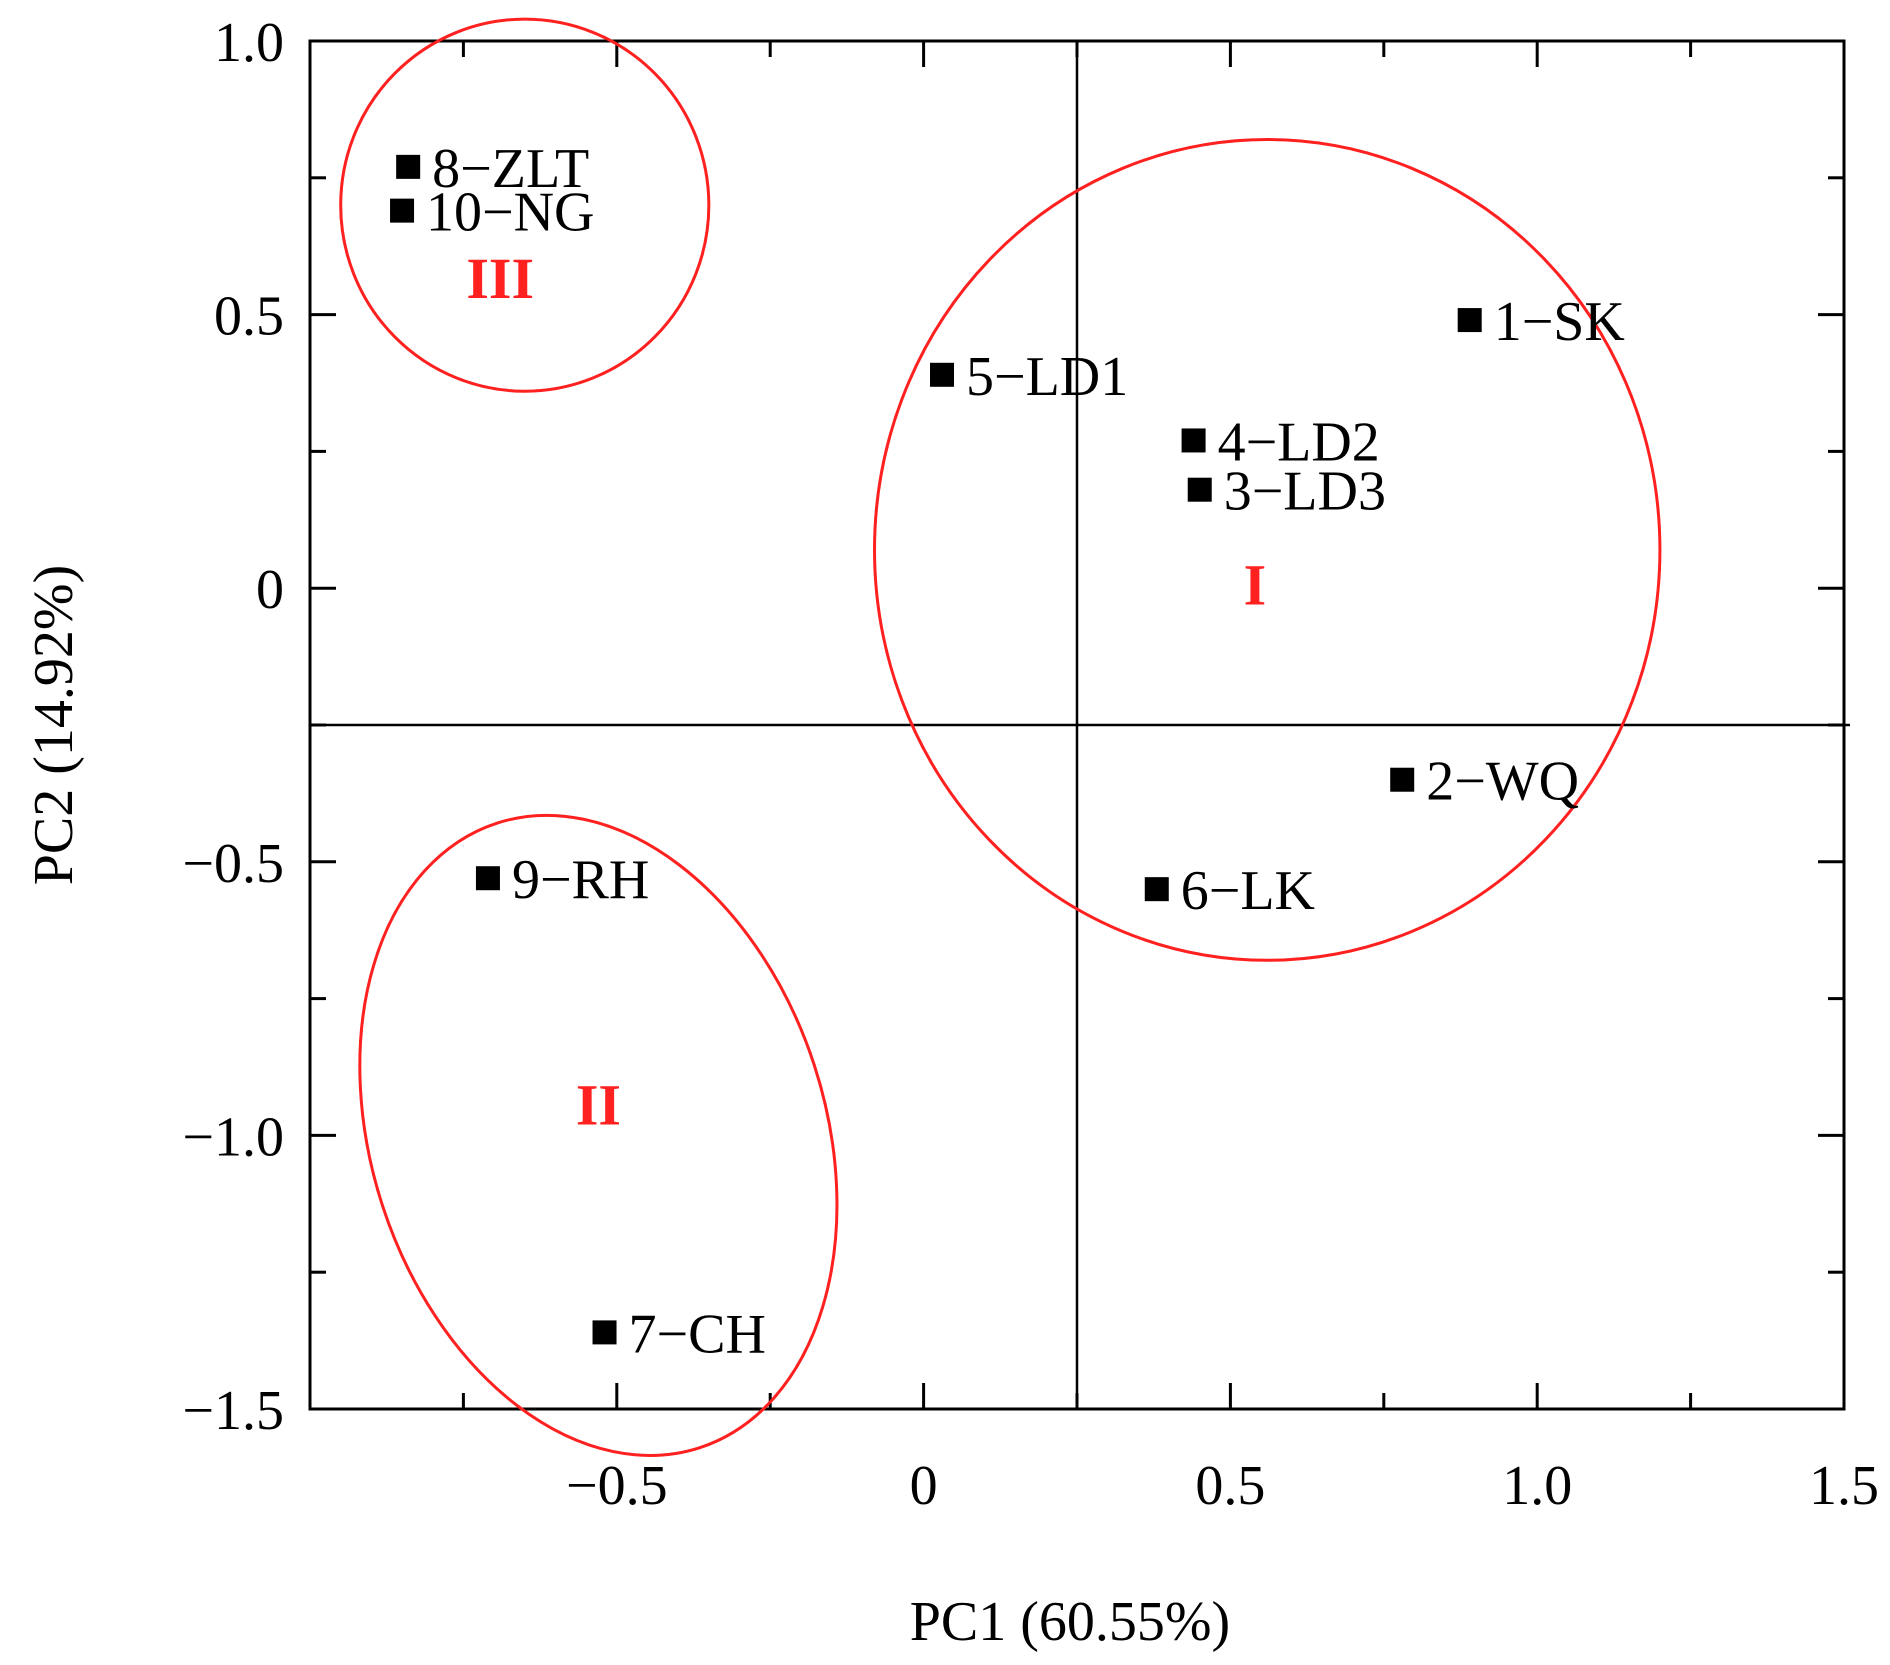 This screenshot has height=1665, width=1890. Describe the element at coordinates (1255, 585) in the screenshot. I see `group-label: I` at that location.